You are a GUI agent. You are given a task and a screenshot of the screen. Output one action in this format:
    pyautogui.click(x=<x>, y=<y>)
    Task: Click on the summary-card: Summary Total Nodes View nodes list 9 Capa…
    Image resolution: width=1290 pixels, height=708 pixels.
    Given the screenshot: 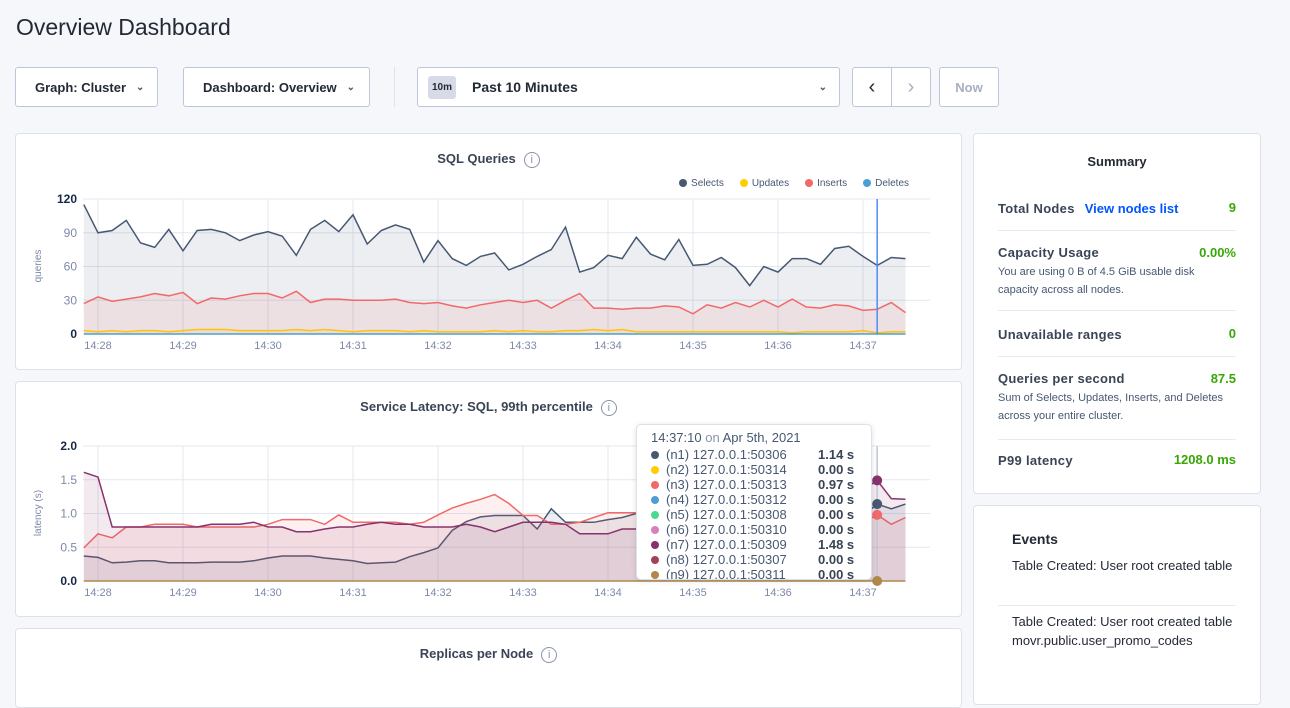 What is the action you would take?
    pyautogui.click(x=1117, y=313)
    